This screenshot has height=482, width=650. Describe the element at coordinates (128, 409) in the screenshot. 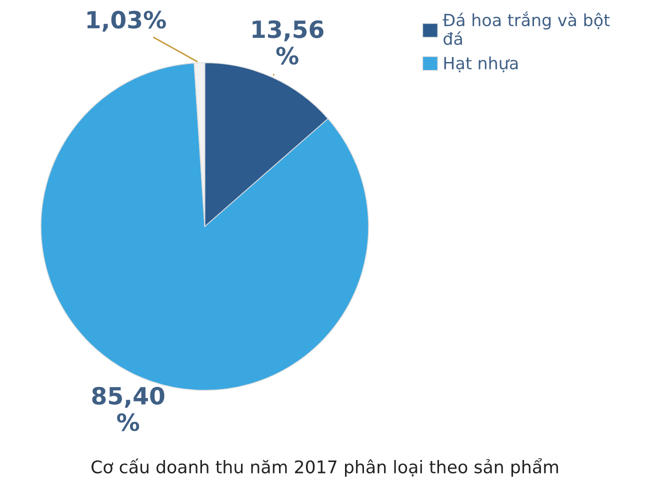

I see `data-label: 85,40 %` at that location.